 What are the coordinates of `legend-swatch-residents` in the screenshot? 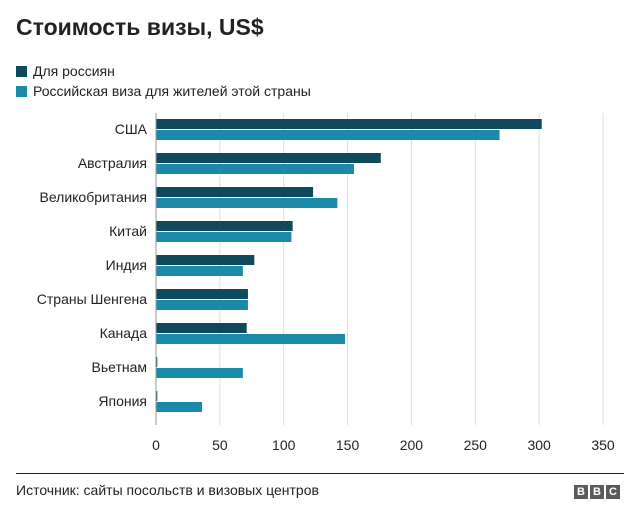 It's located at (21, 91).